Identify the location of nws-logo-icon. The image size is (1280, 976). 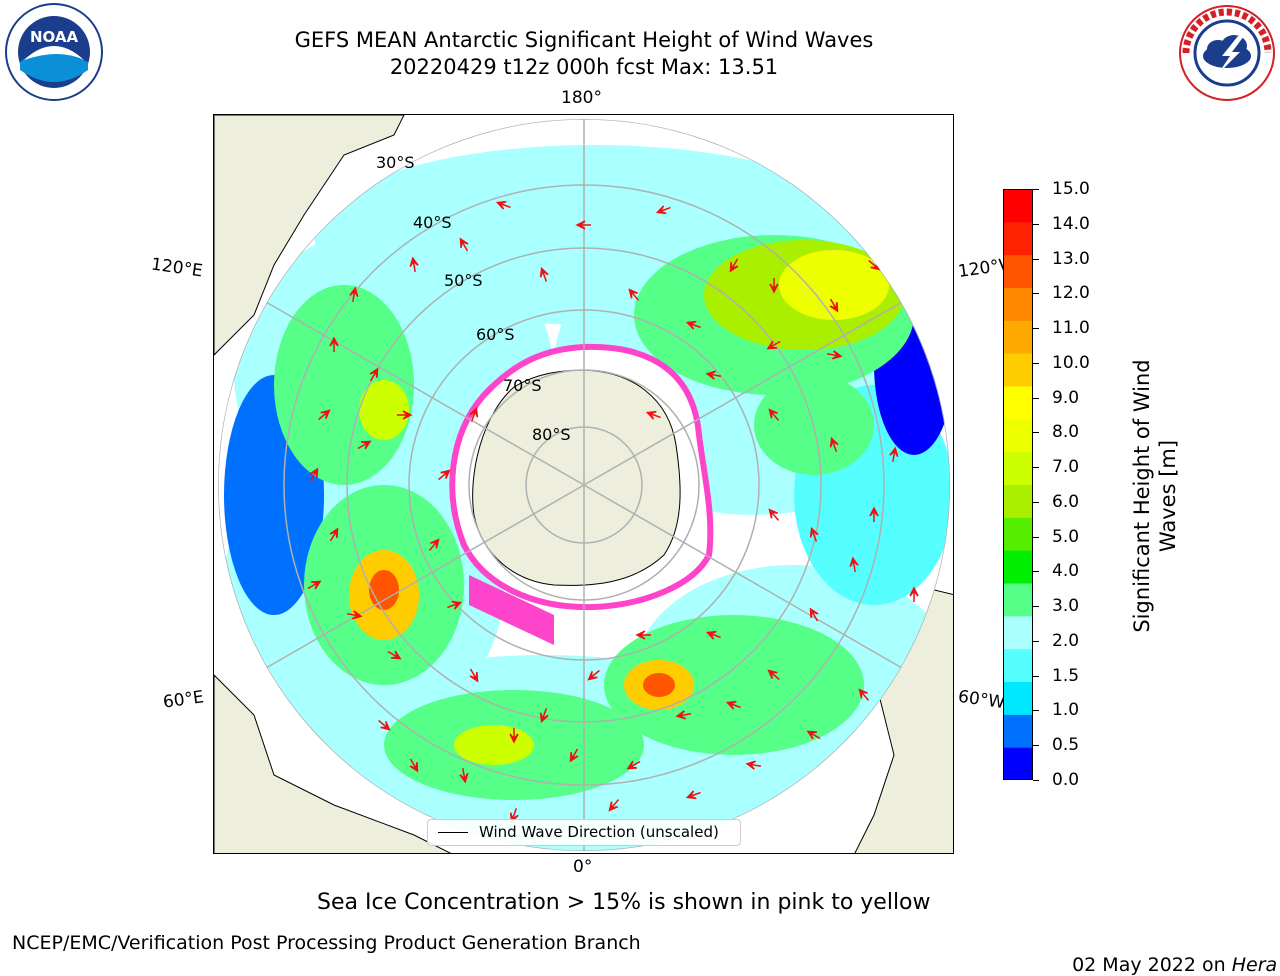
(1227, 53).